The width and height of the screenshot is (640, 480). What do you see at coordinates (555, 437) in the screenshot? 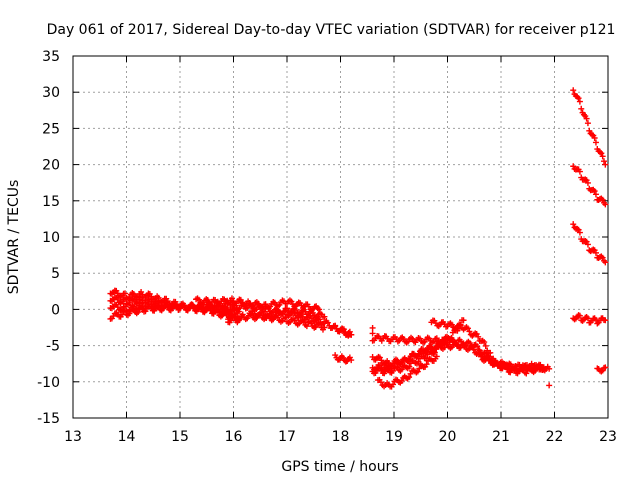
I see `x-tick-label: 22` at bounding box center [555, 437].